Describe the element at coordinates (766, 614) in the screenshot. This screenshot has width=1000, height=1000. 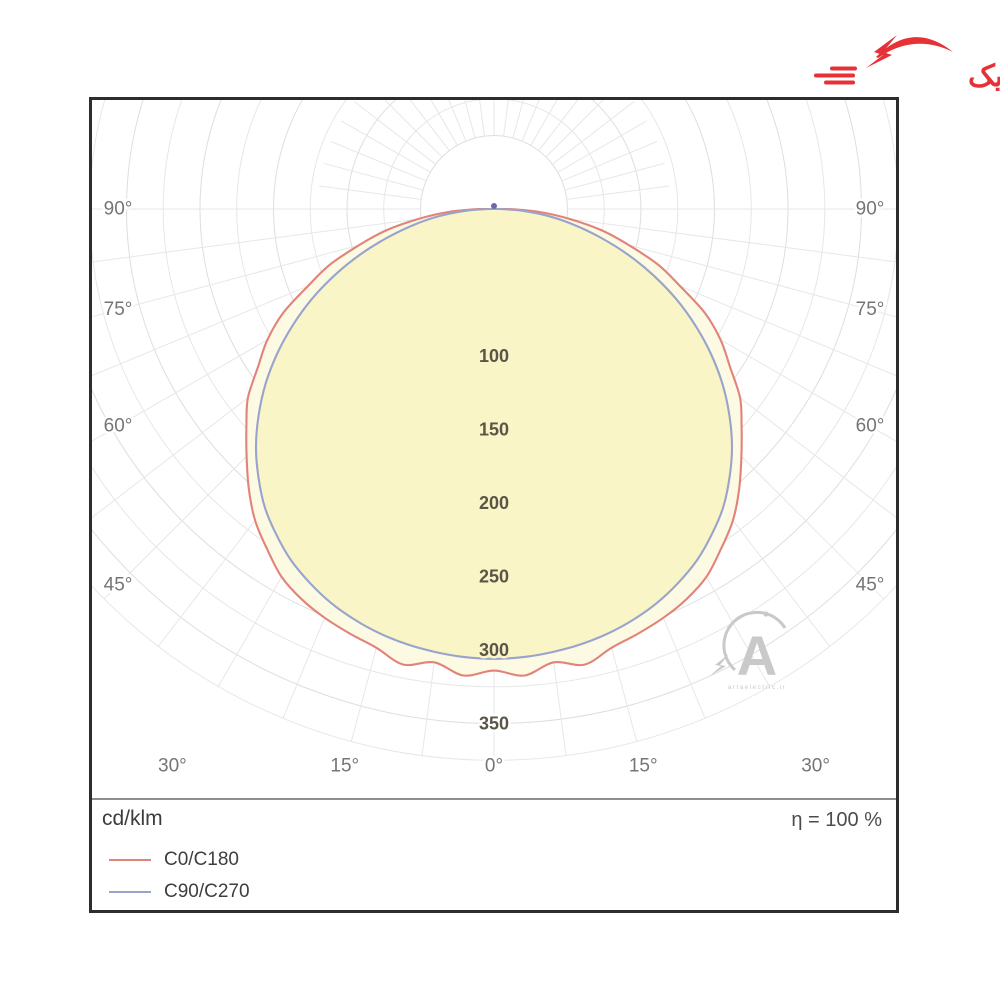
I see `watermark-dot-icon` at that location.